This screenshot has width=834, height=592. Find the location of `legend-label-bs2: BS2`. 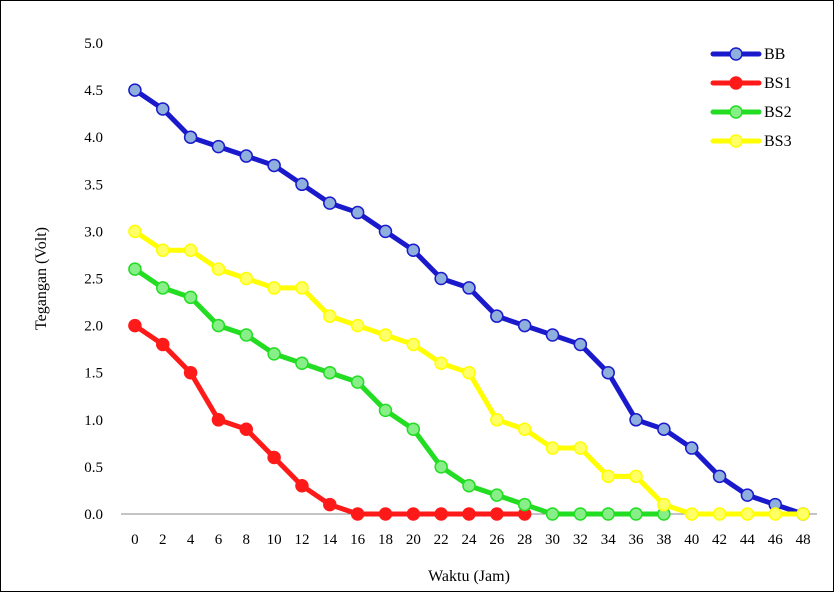

legend-label-bs2: BS2 is located at coordinates (778, 112).